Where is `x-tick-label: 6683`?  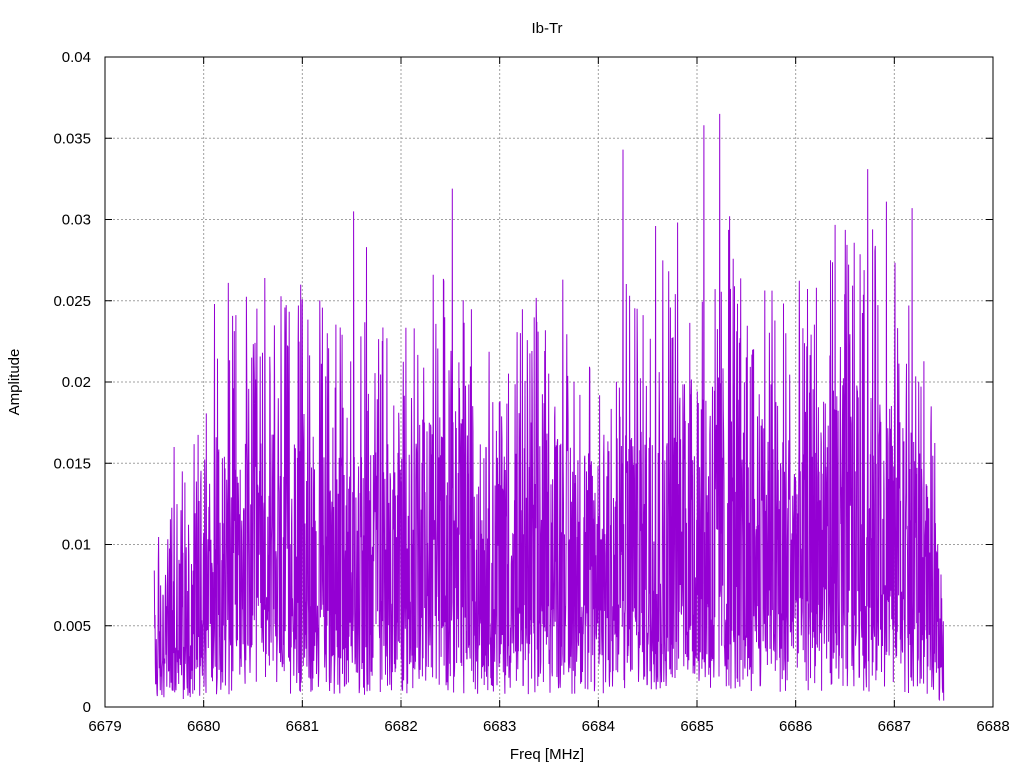 x-tick-label: 6683 is located at coordinates (499, 726).